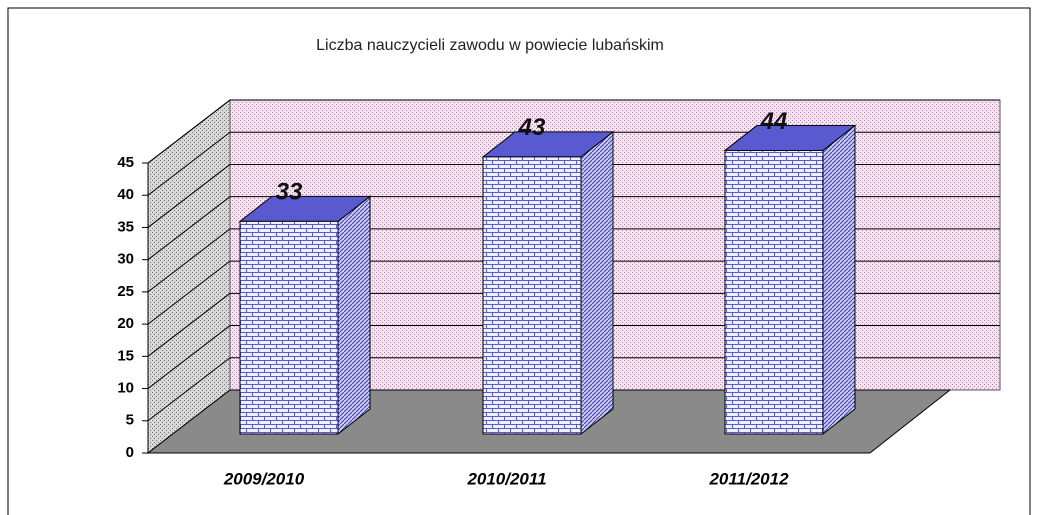 This screenshot has width=1040, height=515. I want to click on y-tick-label: 25, so click(125, 291).